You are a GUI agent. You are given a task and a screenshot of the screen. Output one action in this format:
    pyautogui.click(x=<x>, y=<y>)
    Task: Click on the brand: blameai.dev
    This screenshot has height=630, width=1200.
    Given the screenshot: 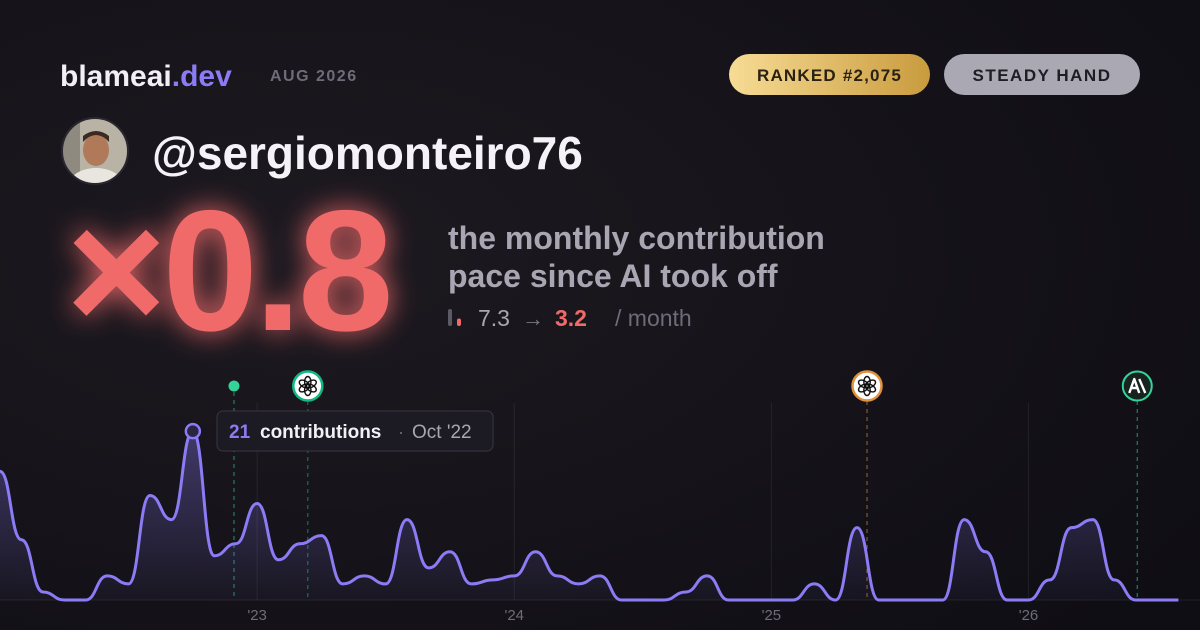 What is the action you would take?
    pyautogui.click(x=146, y=76)
    